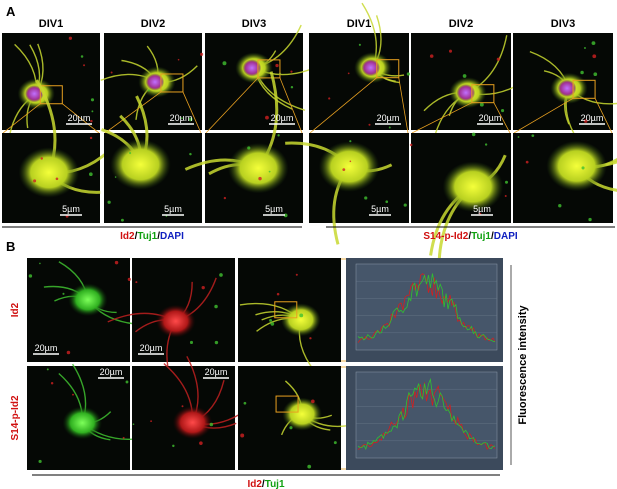 This screenshot has height=489, width=617. Describe the element at coordinates (152, 236) in the screenshot. I see `caption: Id2/Tuj1/DAPI` at that location.